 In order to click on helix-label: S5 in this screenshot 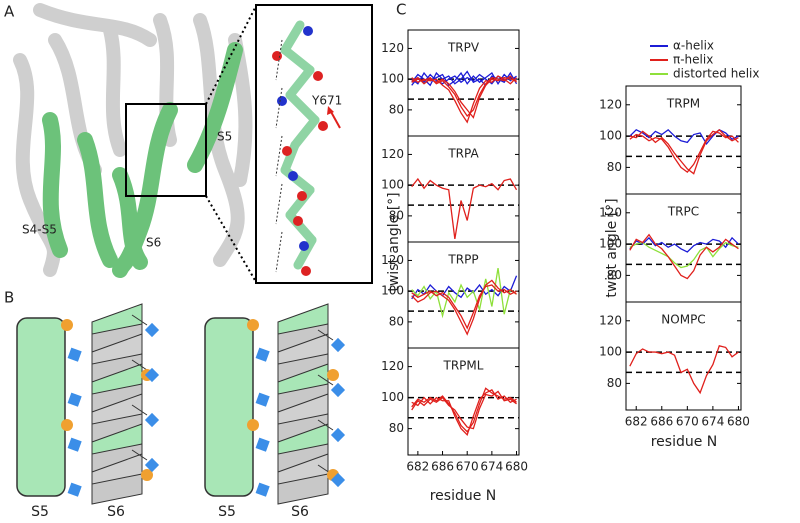, I will do `click(224, 137)`.